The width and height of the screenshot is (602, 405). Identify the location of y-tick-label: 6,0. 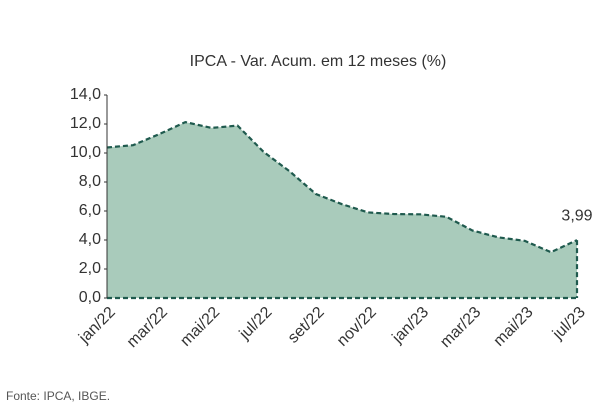
(90, 210).